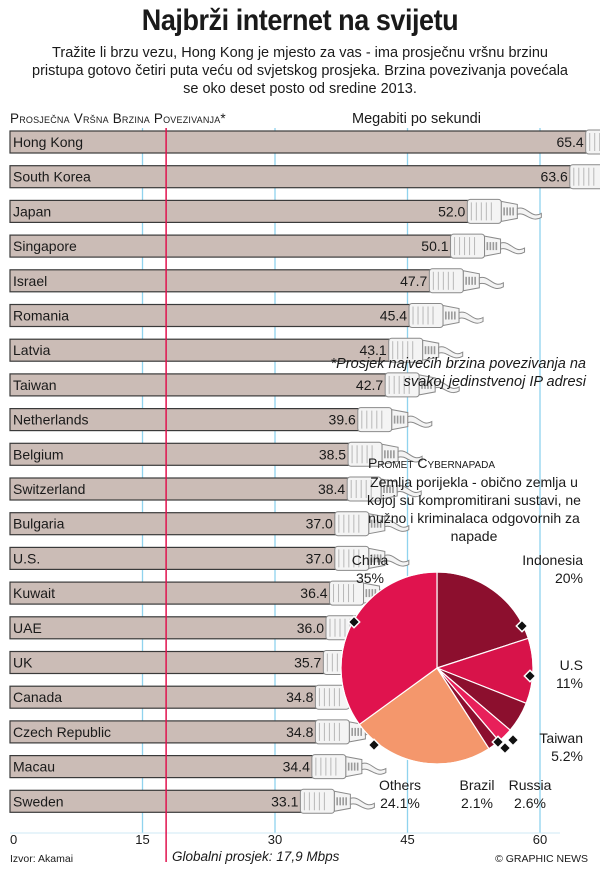  What do you see at coordinates (32, 211) in the screenshot?
I see `bar-category-label: Japan` at bounding box center [32, 211].